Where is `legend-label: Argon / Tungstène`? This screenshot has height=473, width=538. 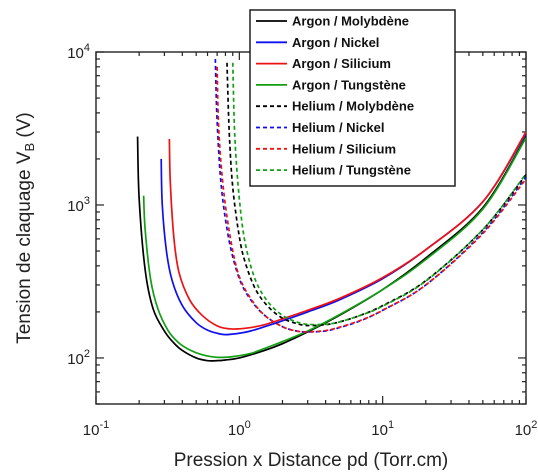
legend-label: Argon / Tungstène is located at coordinates (349, 84).